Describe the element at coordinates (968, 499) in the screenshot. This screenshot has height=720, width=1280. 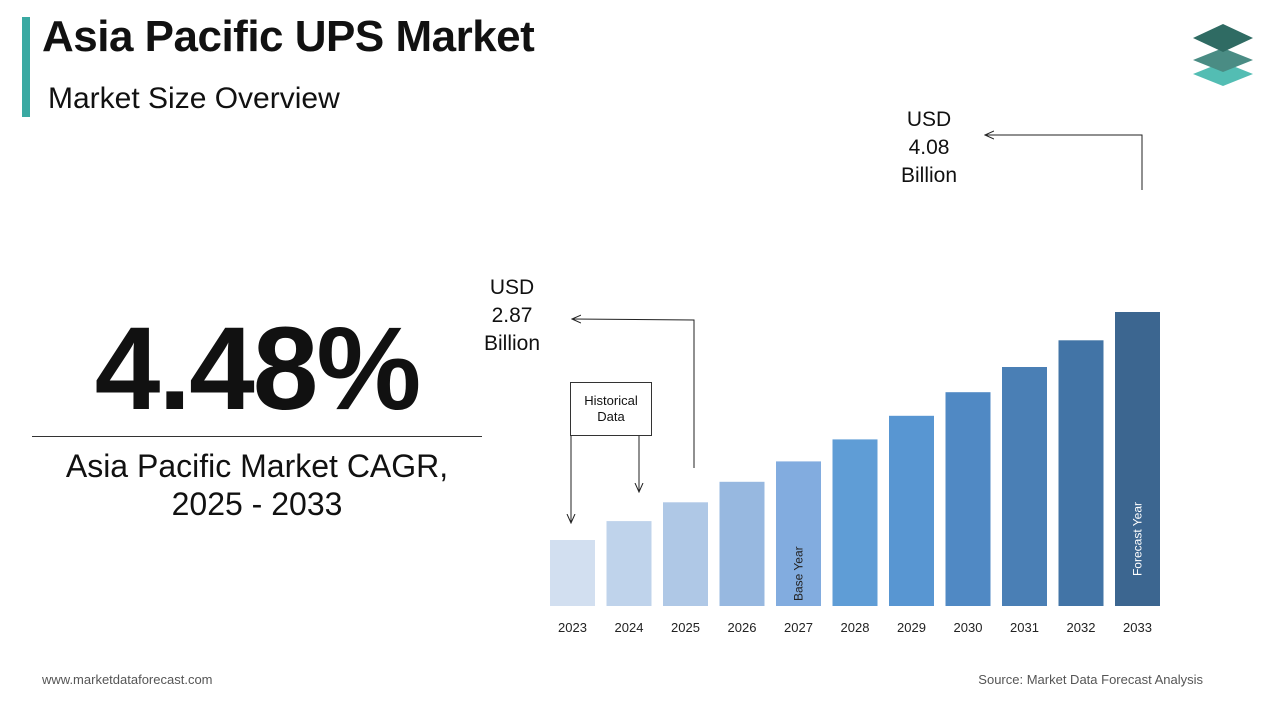
I see `bar-2030` at that location.